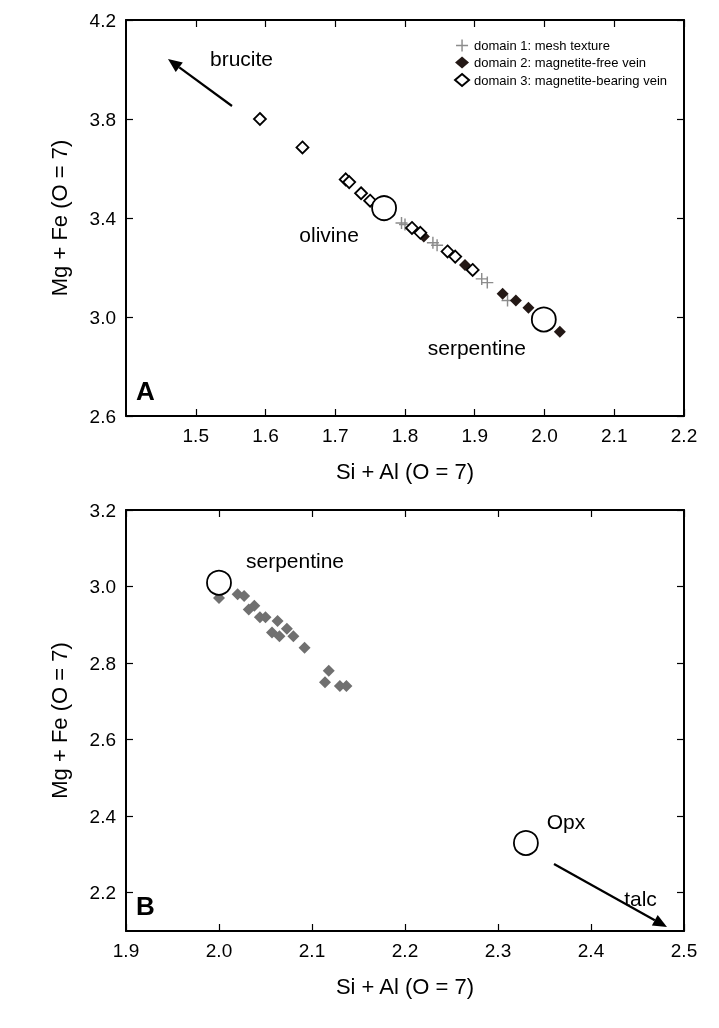  I want to click on legend-label: domain 2: magnetite-free vein, so click(560, 62).